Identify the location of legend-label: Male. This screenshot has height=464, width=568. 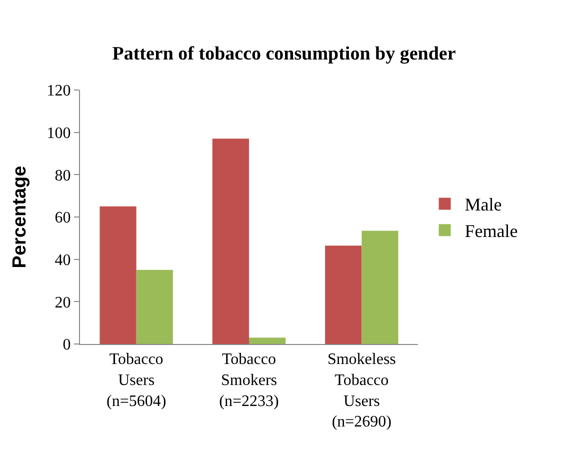
(483, 204).